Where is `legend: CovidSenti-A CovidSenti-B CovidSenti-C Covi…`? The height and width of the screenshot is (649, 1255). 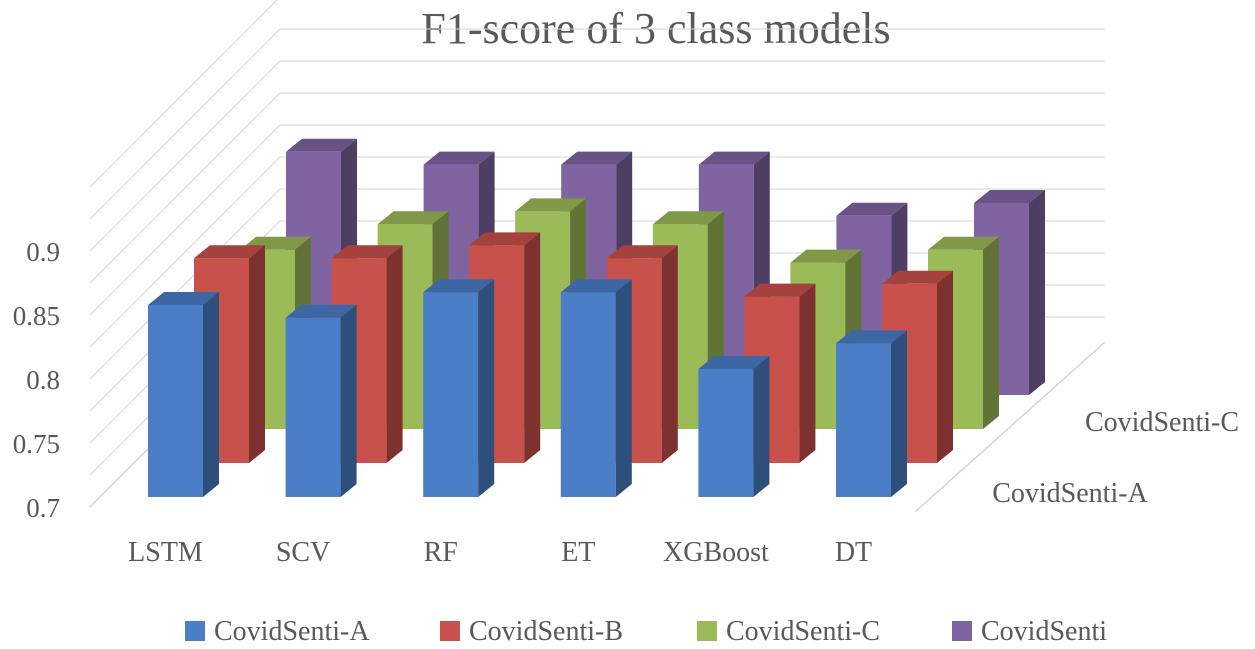 legend: CovidSenti-A CovidSenti-B CovidSenti-C Covi… is located at coordinates (646, 631).